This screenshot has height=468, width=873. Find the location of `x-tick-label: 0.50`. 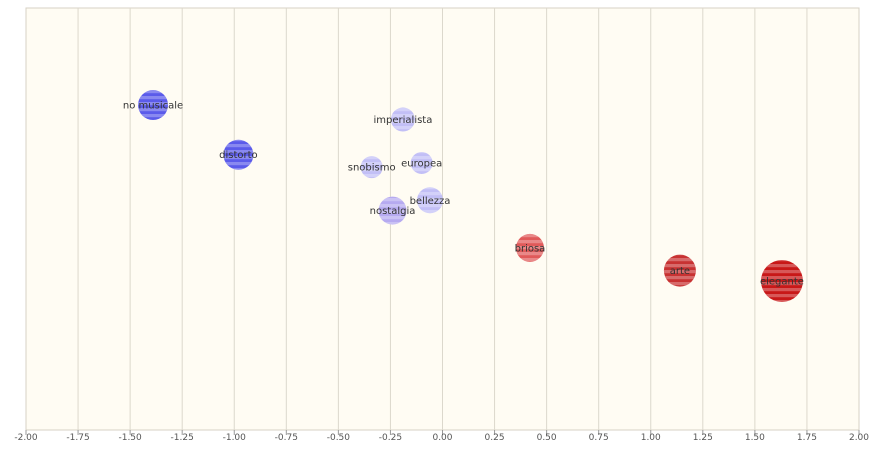

x-tick-label: 0.50 is located at coordinates (547, 438).